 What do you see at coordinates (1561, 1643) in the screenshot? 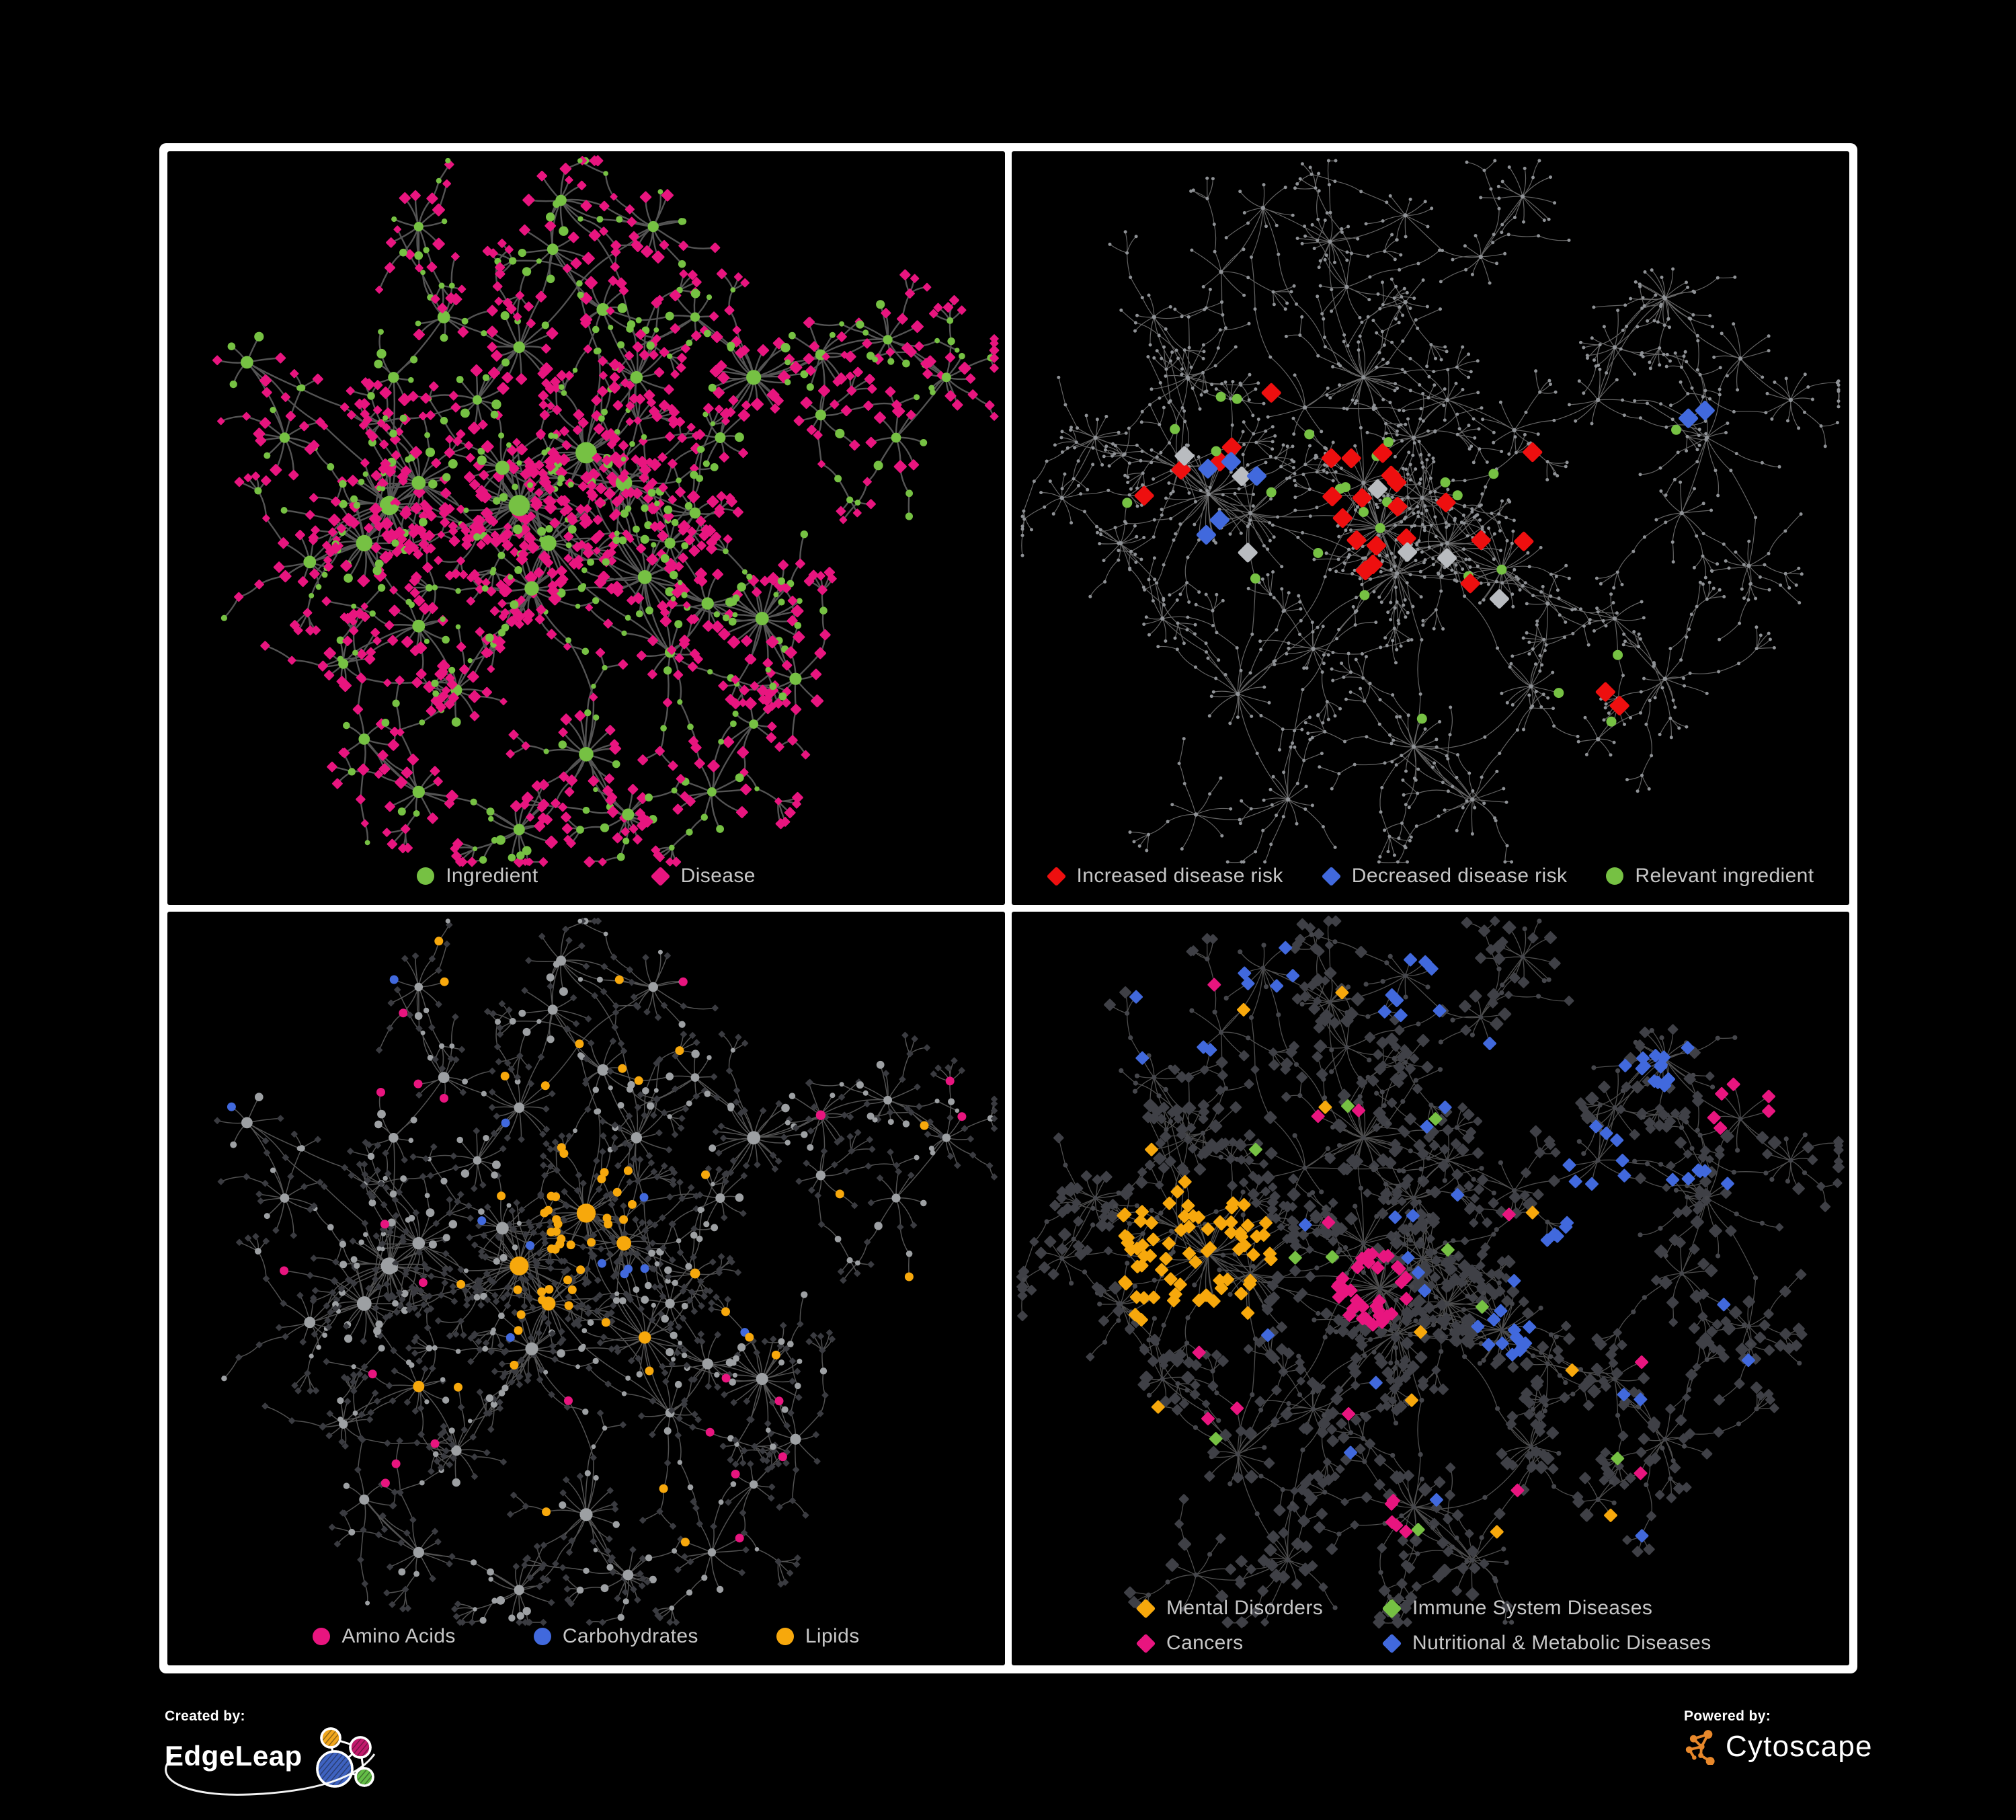
I see `legend-label: Nutritional & Metabolic Diseases` at bounding box center [1561, 1643].